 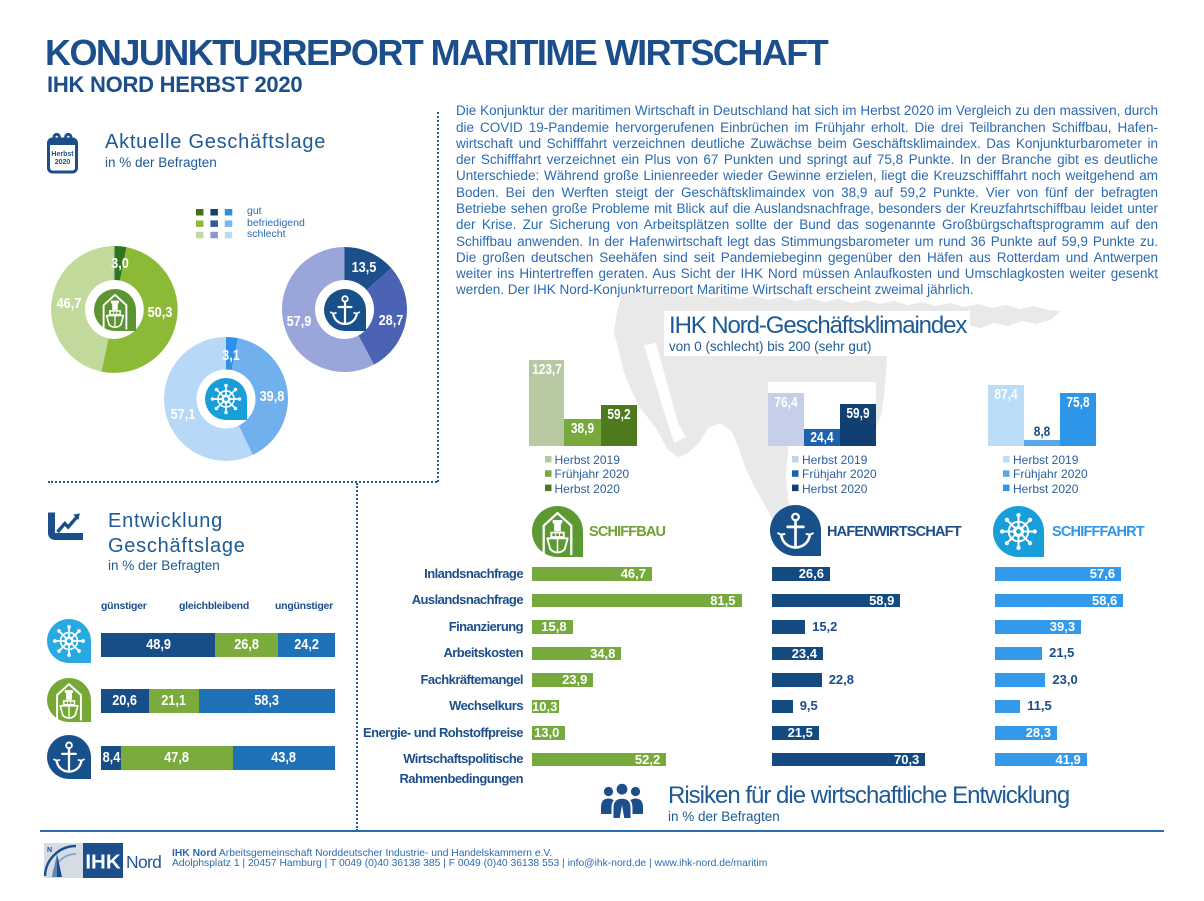 I want to click on svg-text: IHK, so click(x=103, y=862).